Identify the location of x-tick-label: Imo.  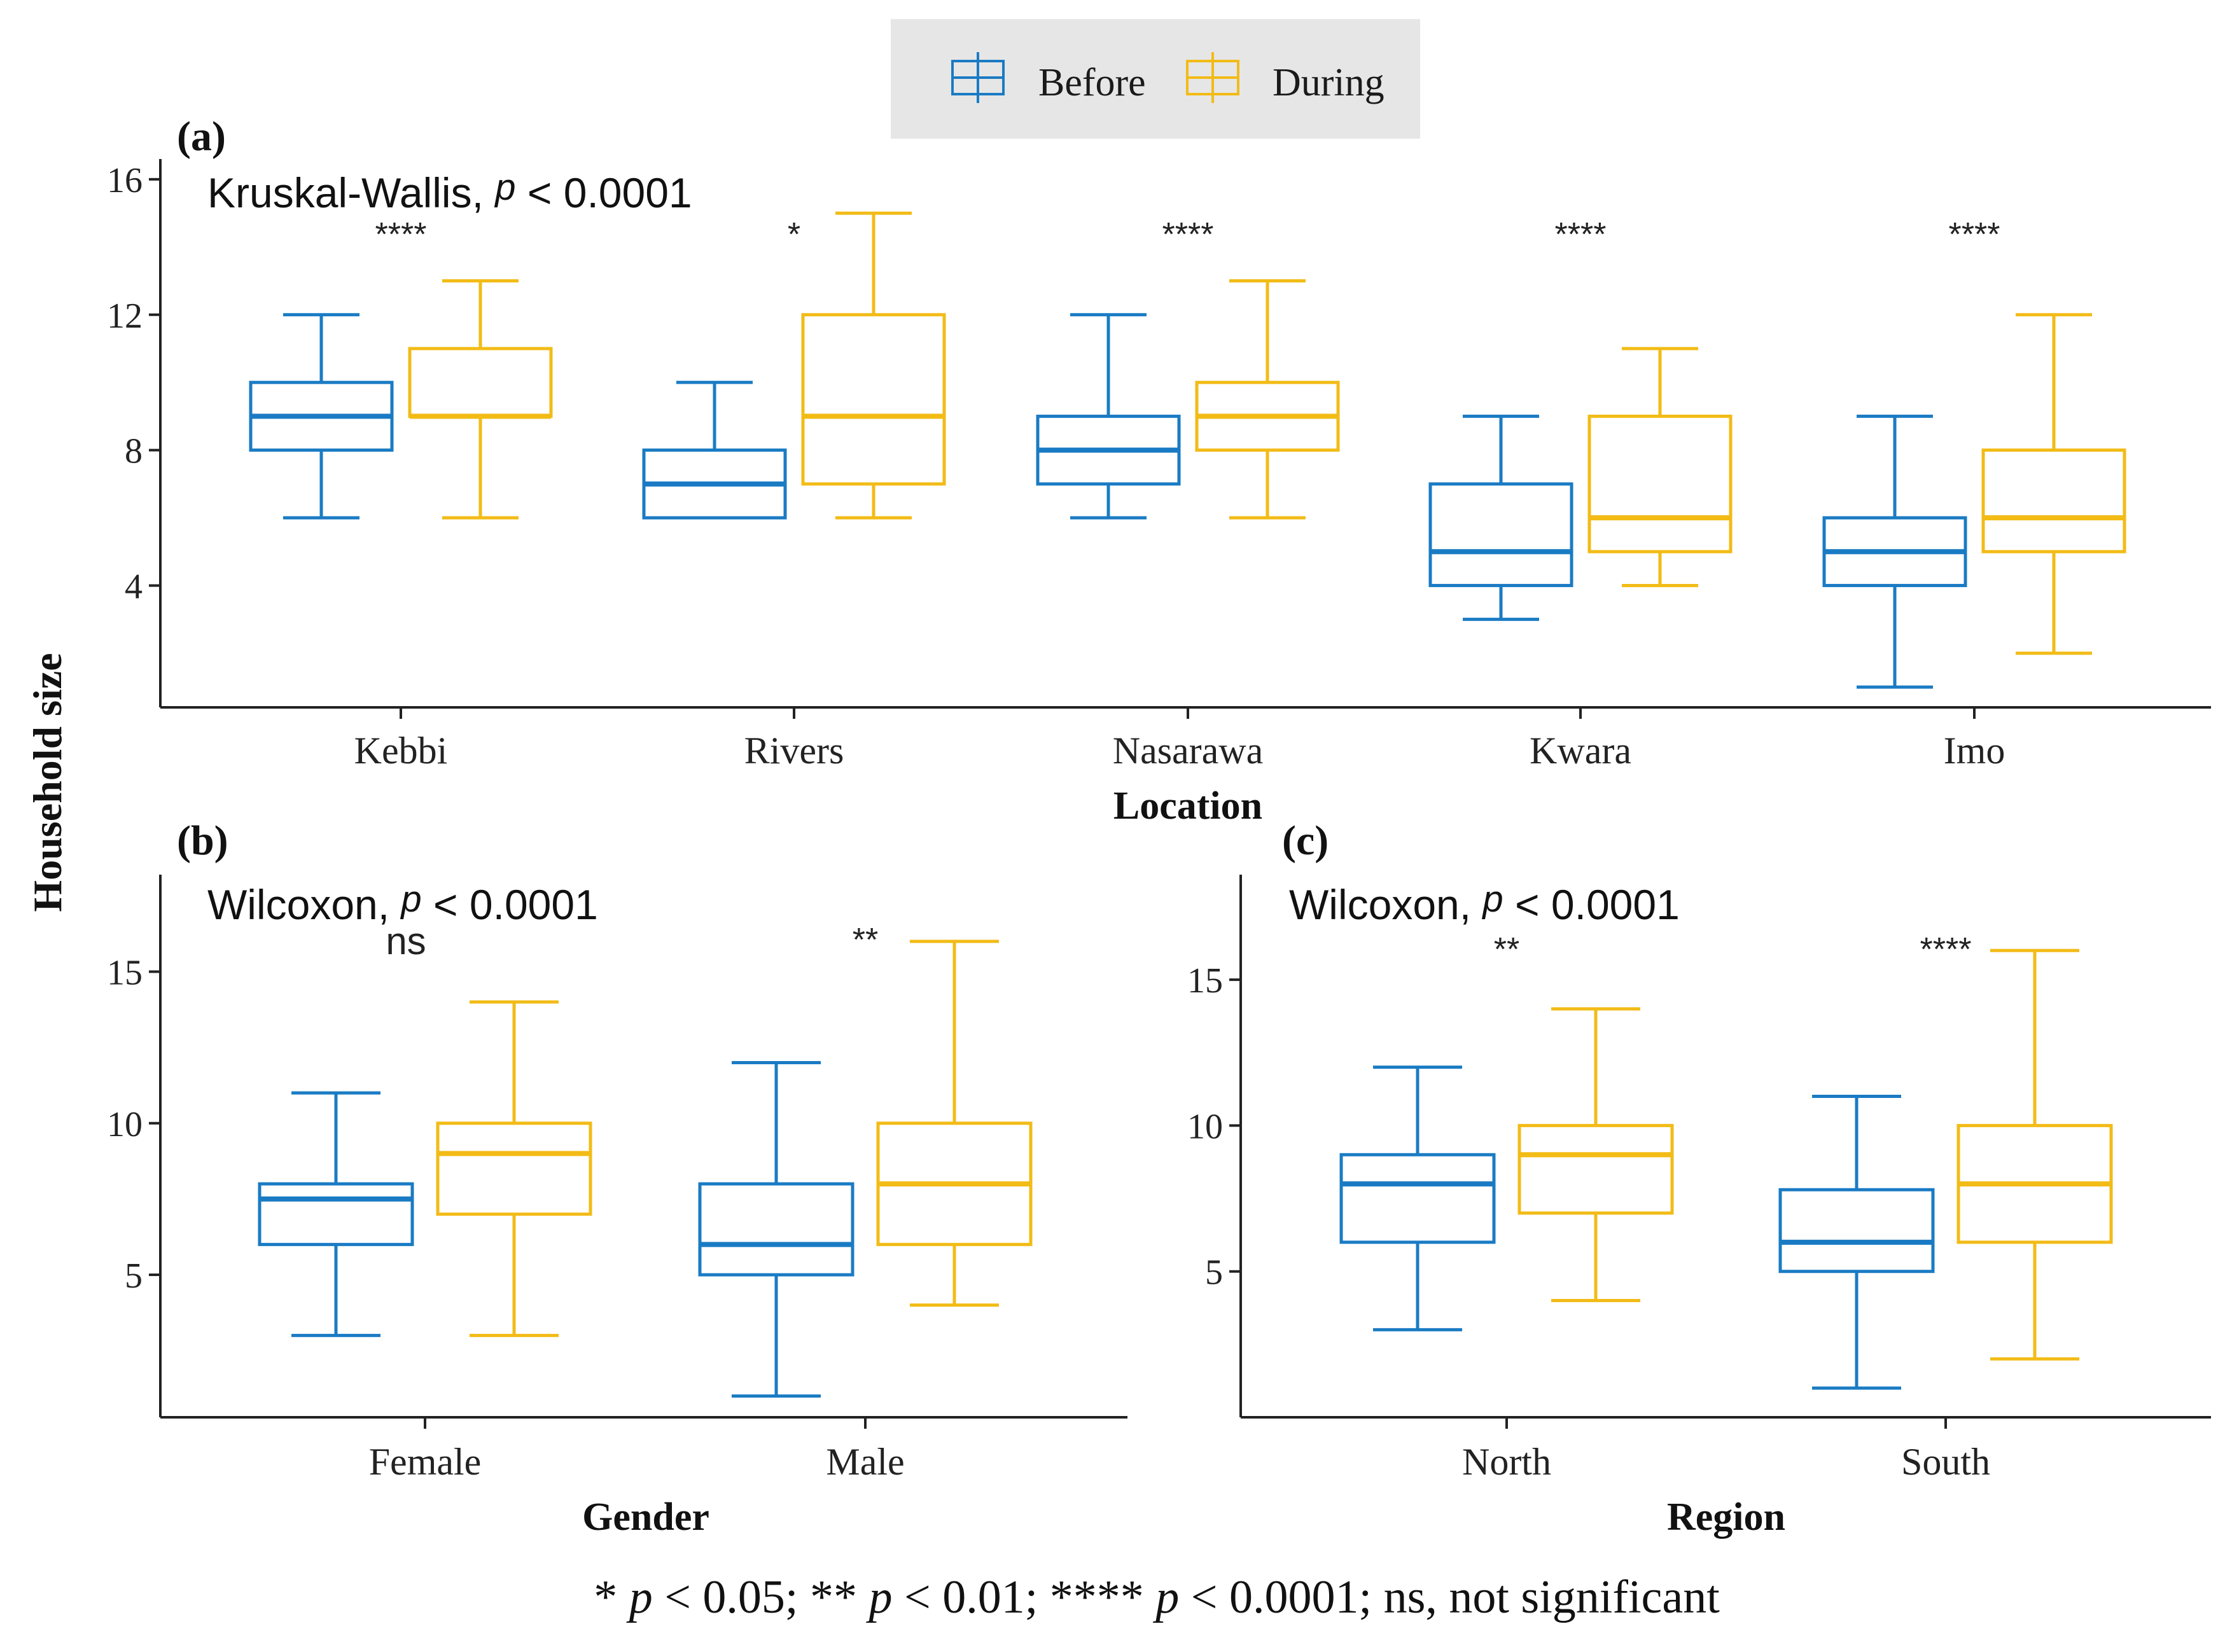
(1975, 751).